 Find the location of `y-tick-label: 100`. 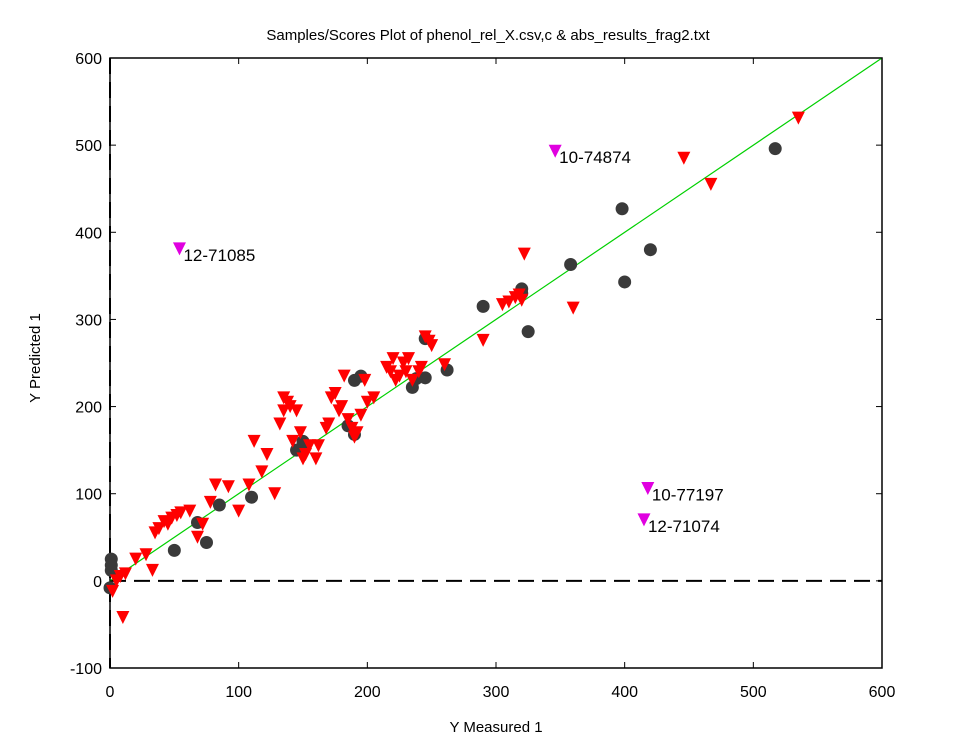

y-tick-label: 100 is located at coordinates (88, 495).